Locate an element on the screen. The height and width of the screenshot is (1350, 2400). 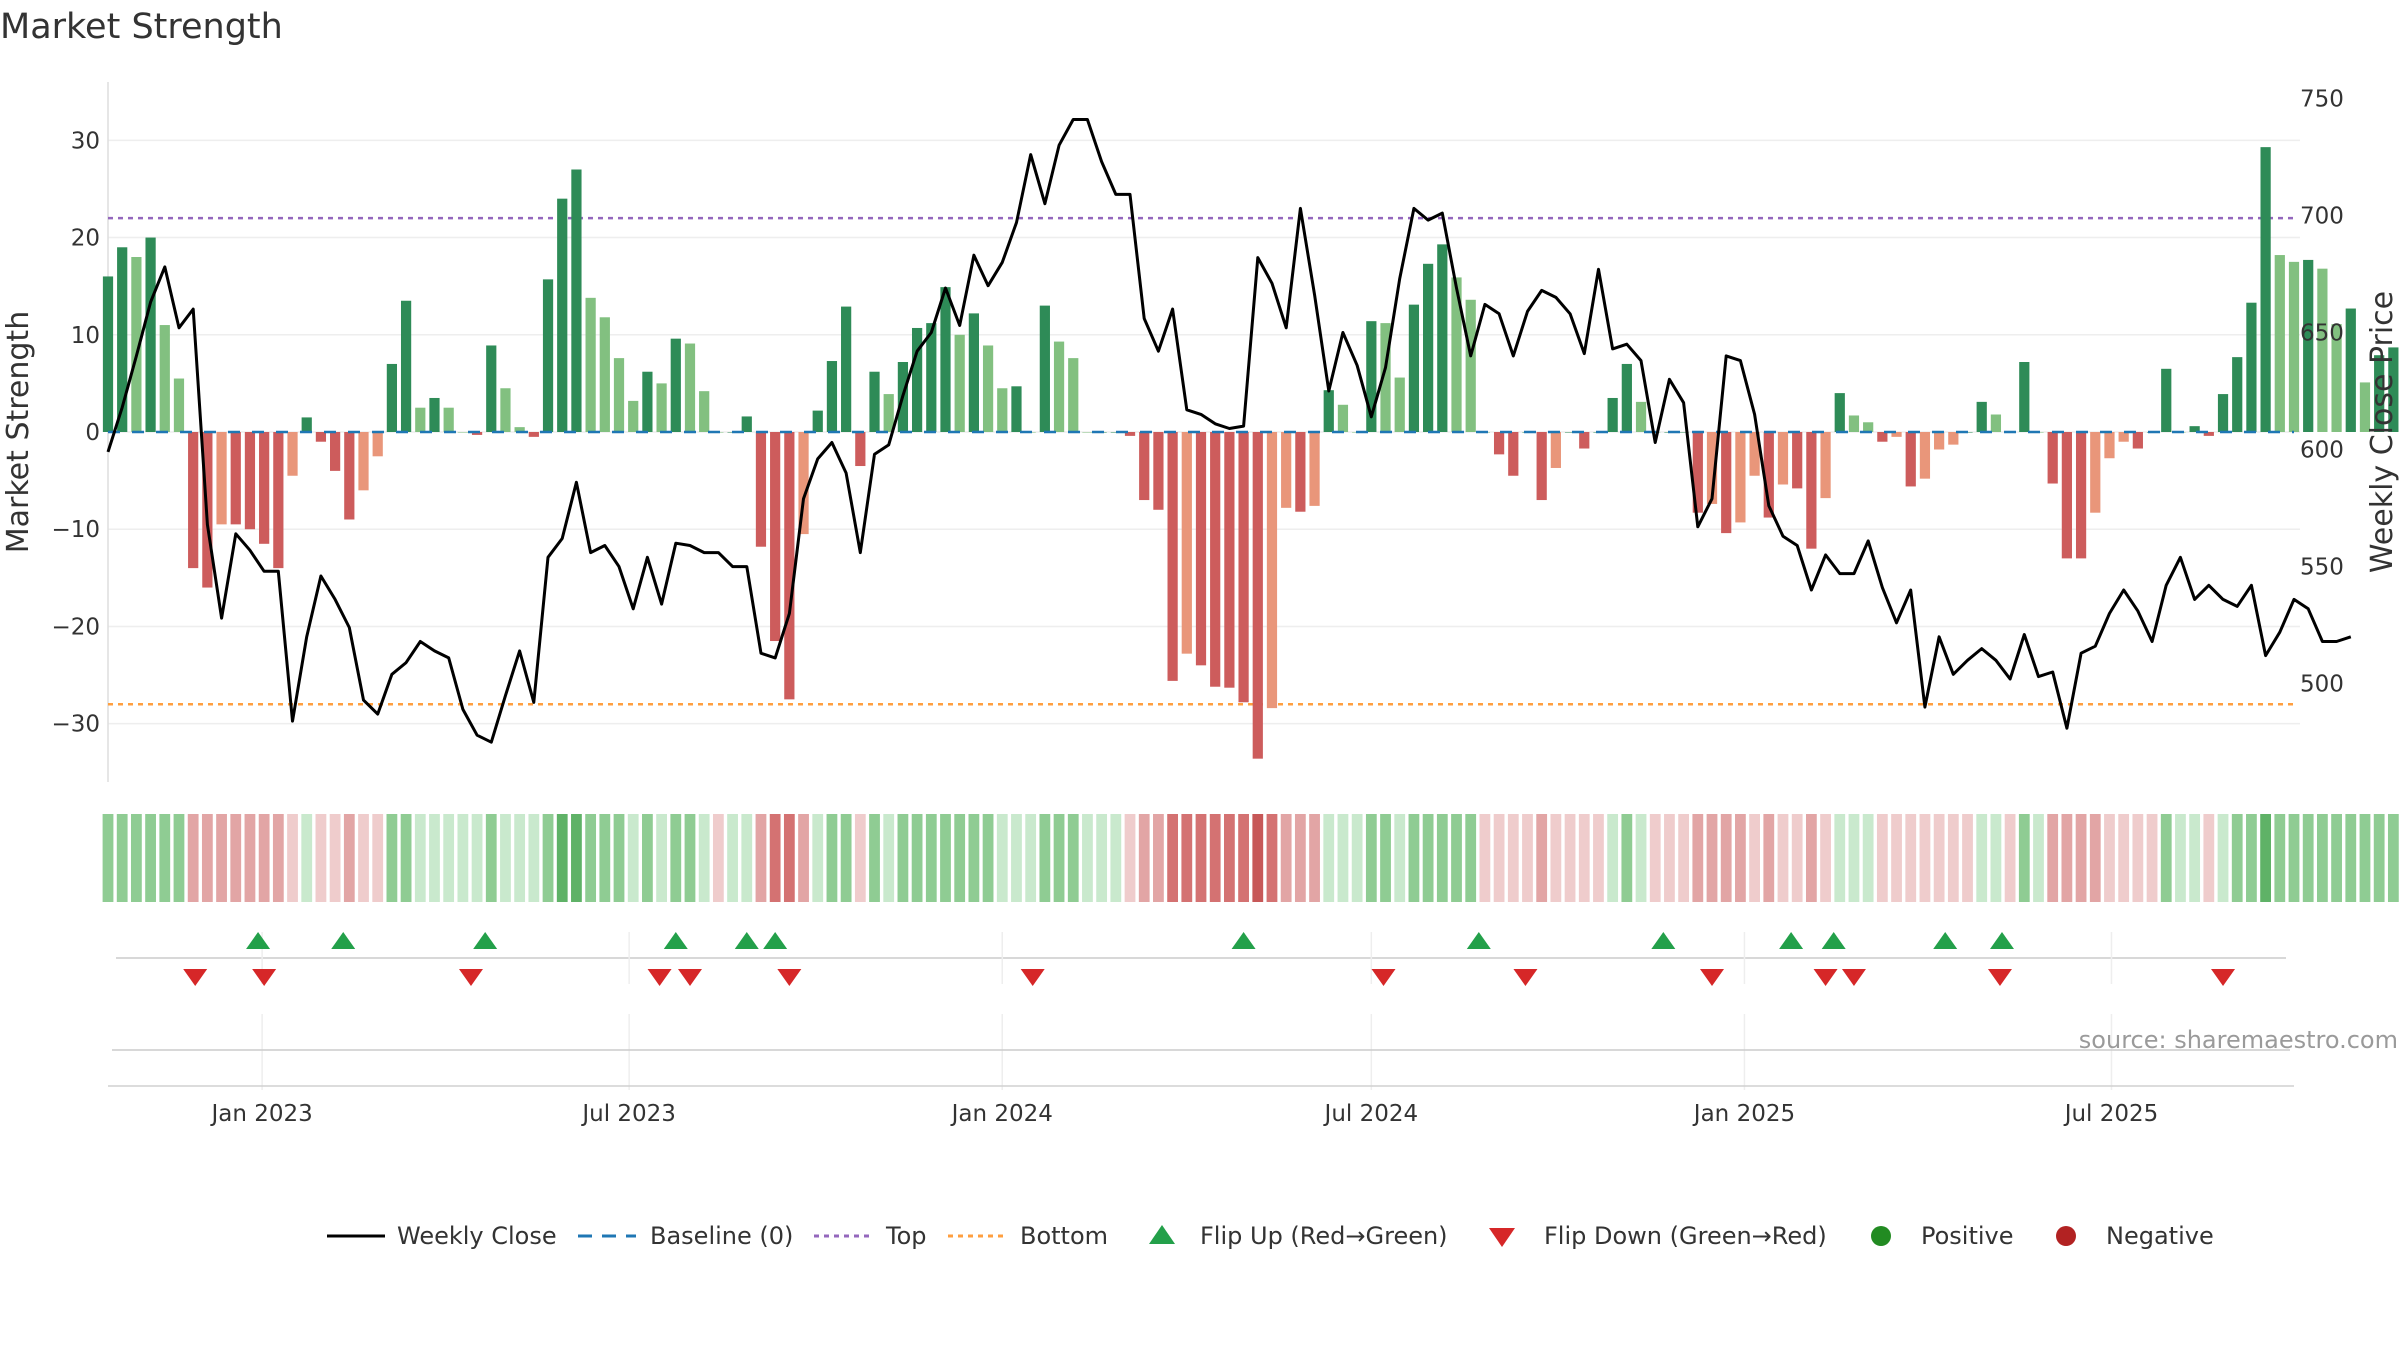
y-tick-label: 20 is located at coordinates (85, 239).